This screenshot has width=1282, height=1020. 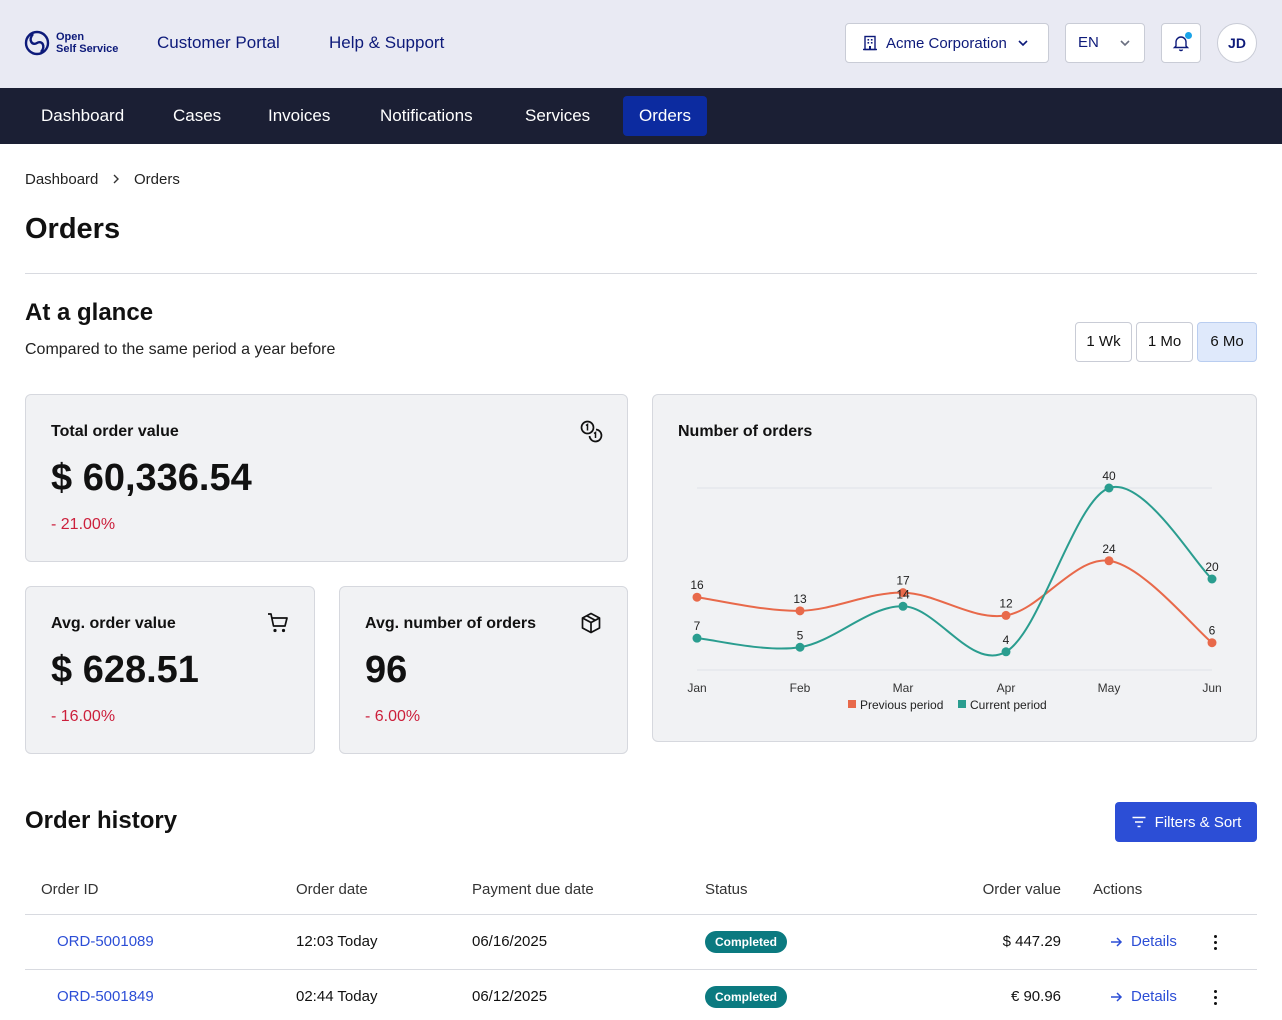 I want to click on cart-icon, so click(x=278, y=623).